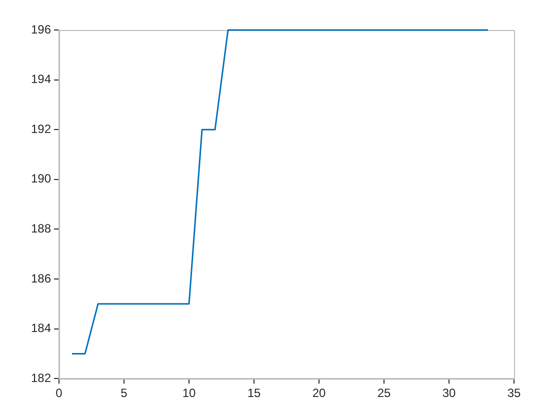 This screenshot has height=420, width=560. I want to click on y-tick-label: 186, so click(41, 278).